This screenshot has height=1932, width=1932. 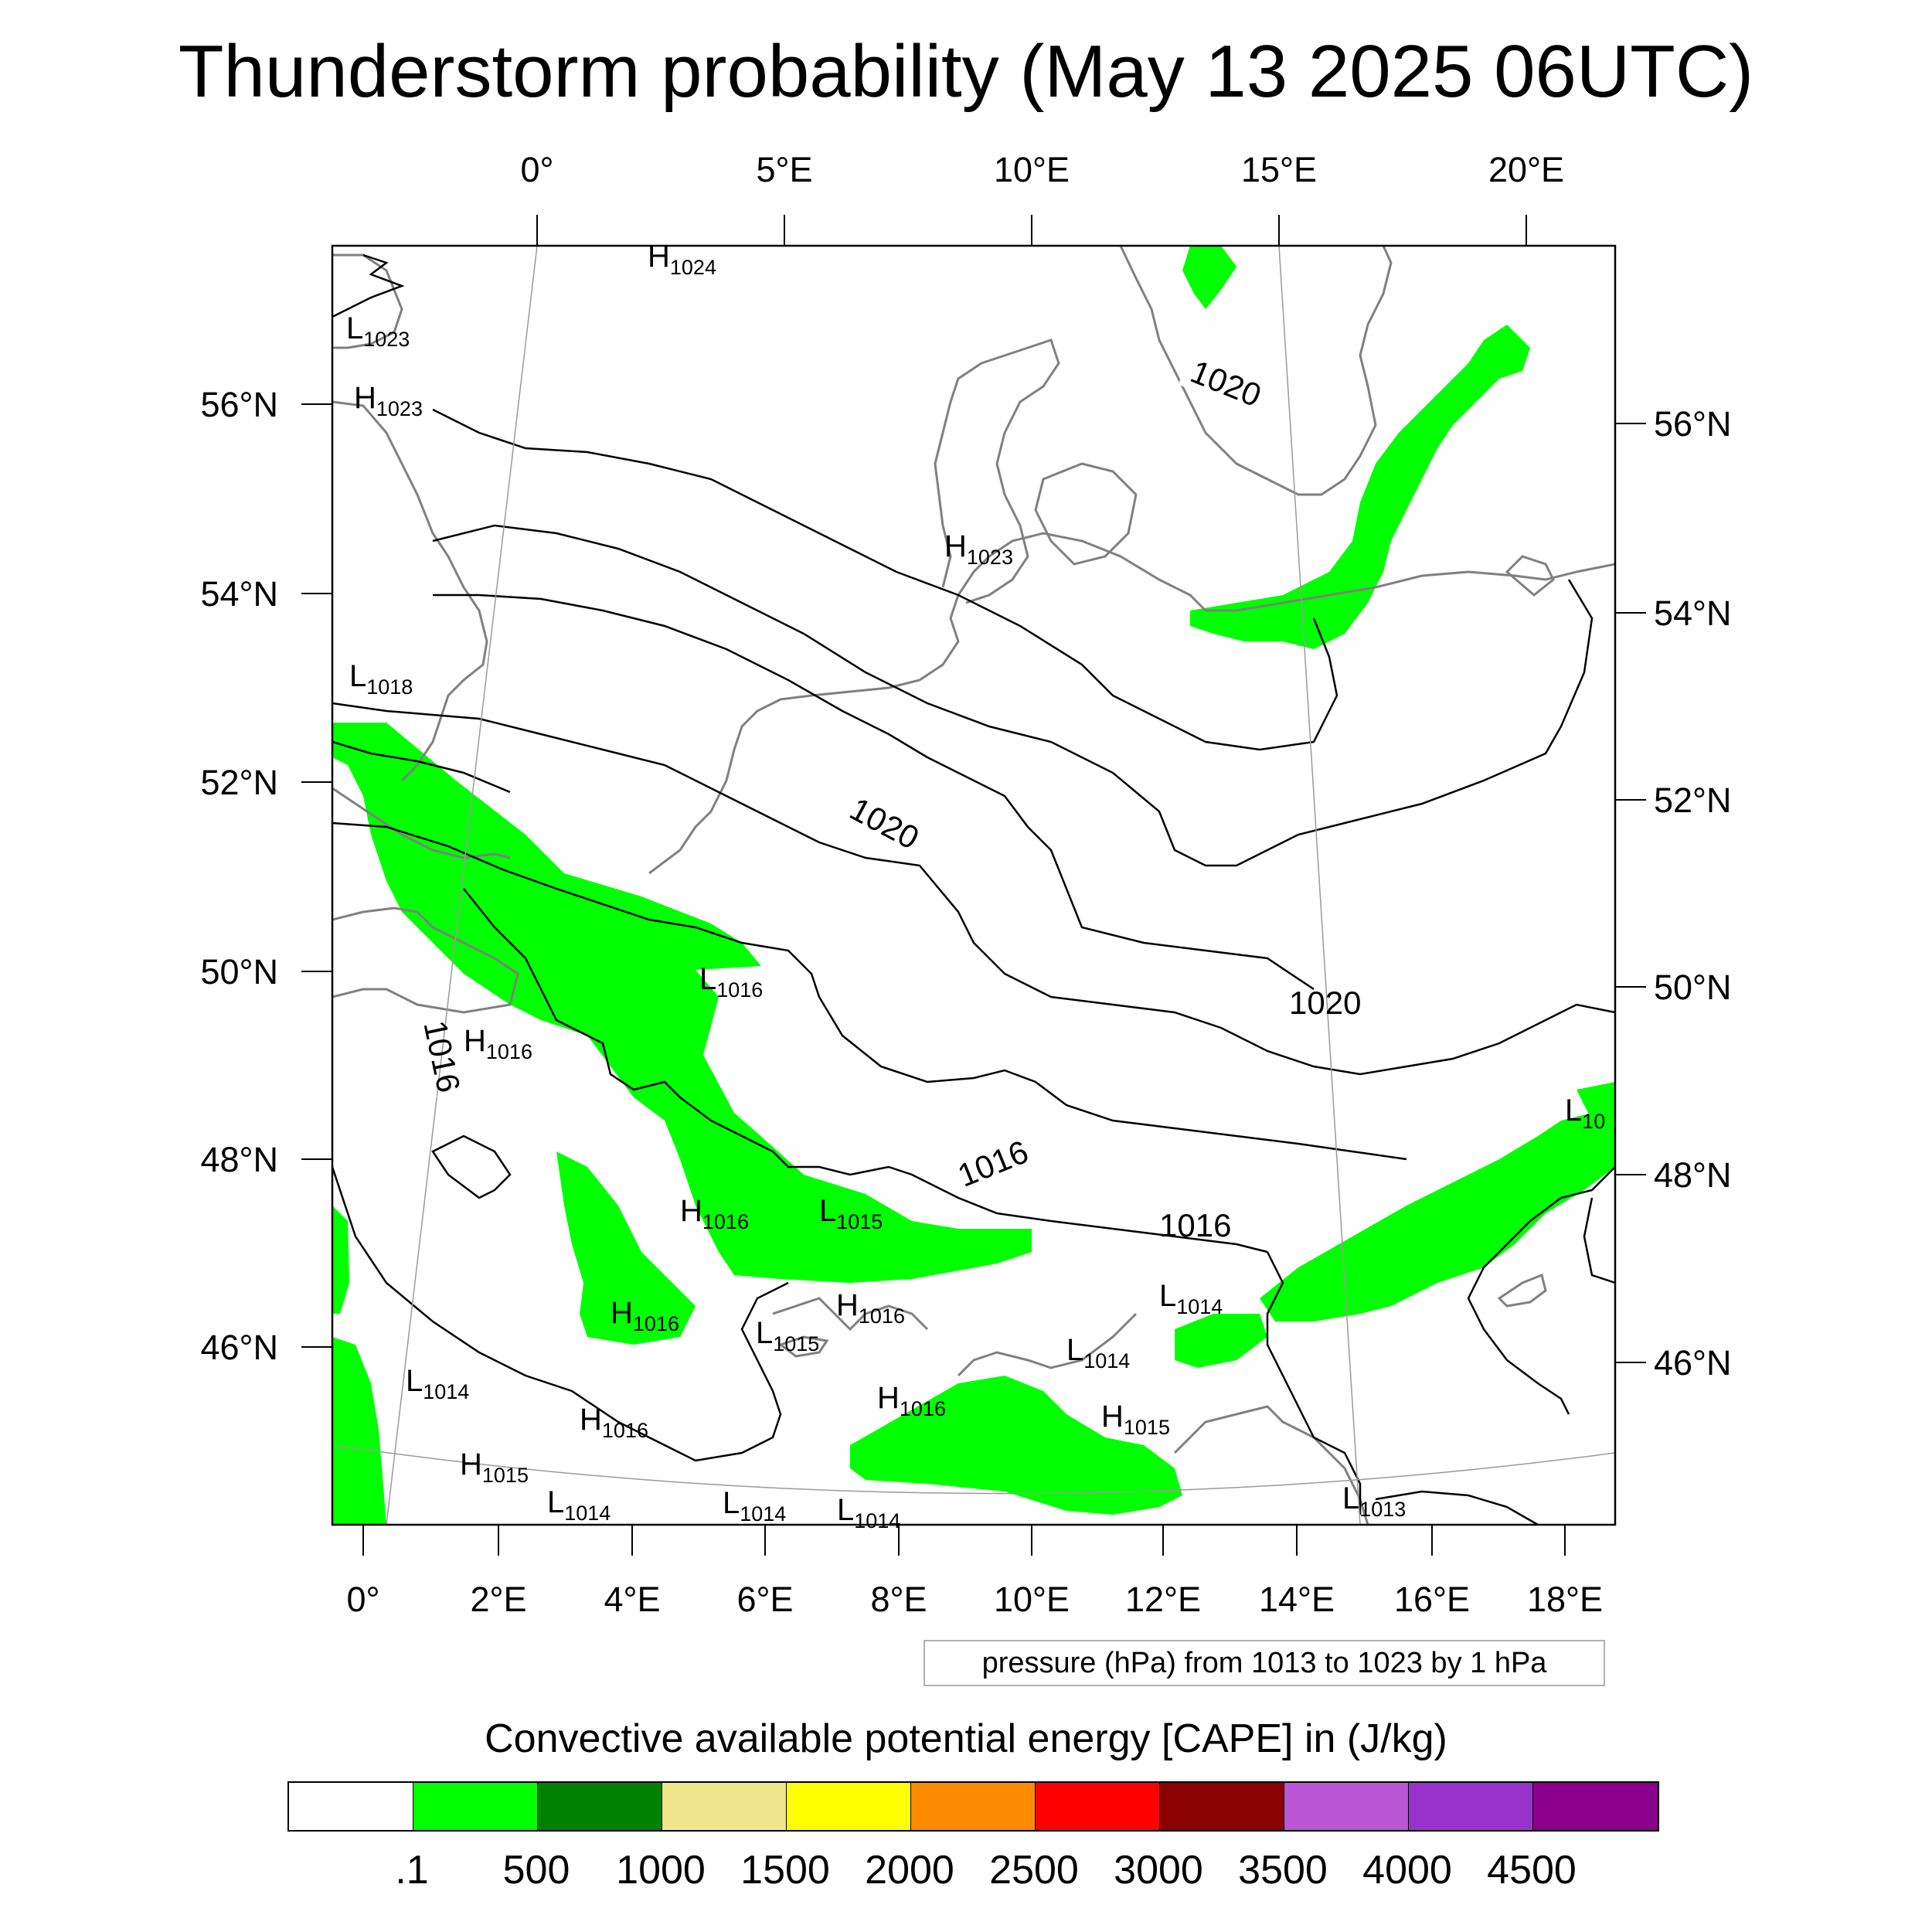 What do you see at coordinates (1693, 1363) in the screenshot?
I see `right-lat-label: 46°N` at bounding box center [1693, 1363].